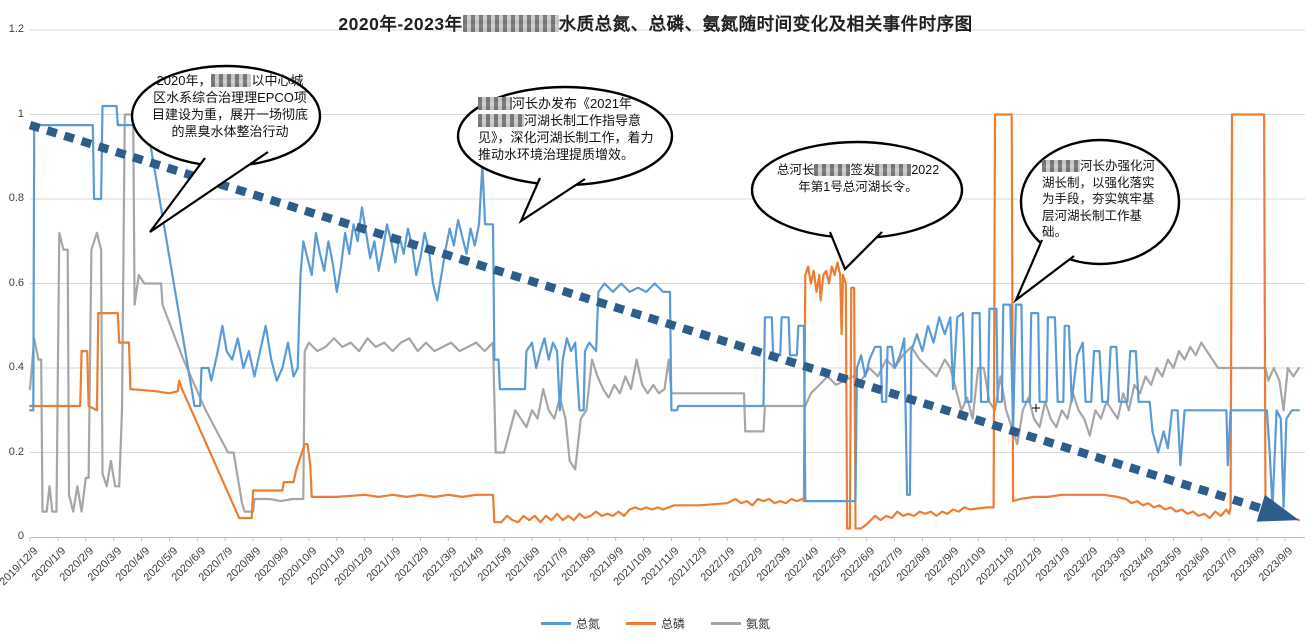 Image resolution: width=1311 pixels, height=641 pixels. I want to click on callout-text-segment: 总河长, so click(795, 170).